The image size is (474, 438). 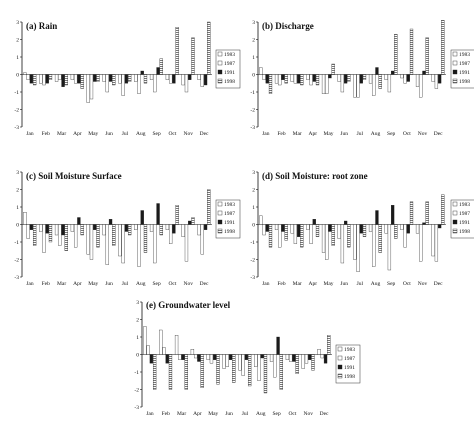 What do you see at coordinates (204, 284) in the screenshot?
I see `x-tick-label: Dec` at bounding box center [204, 284].